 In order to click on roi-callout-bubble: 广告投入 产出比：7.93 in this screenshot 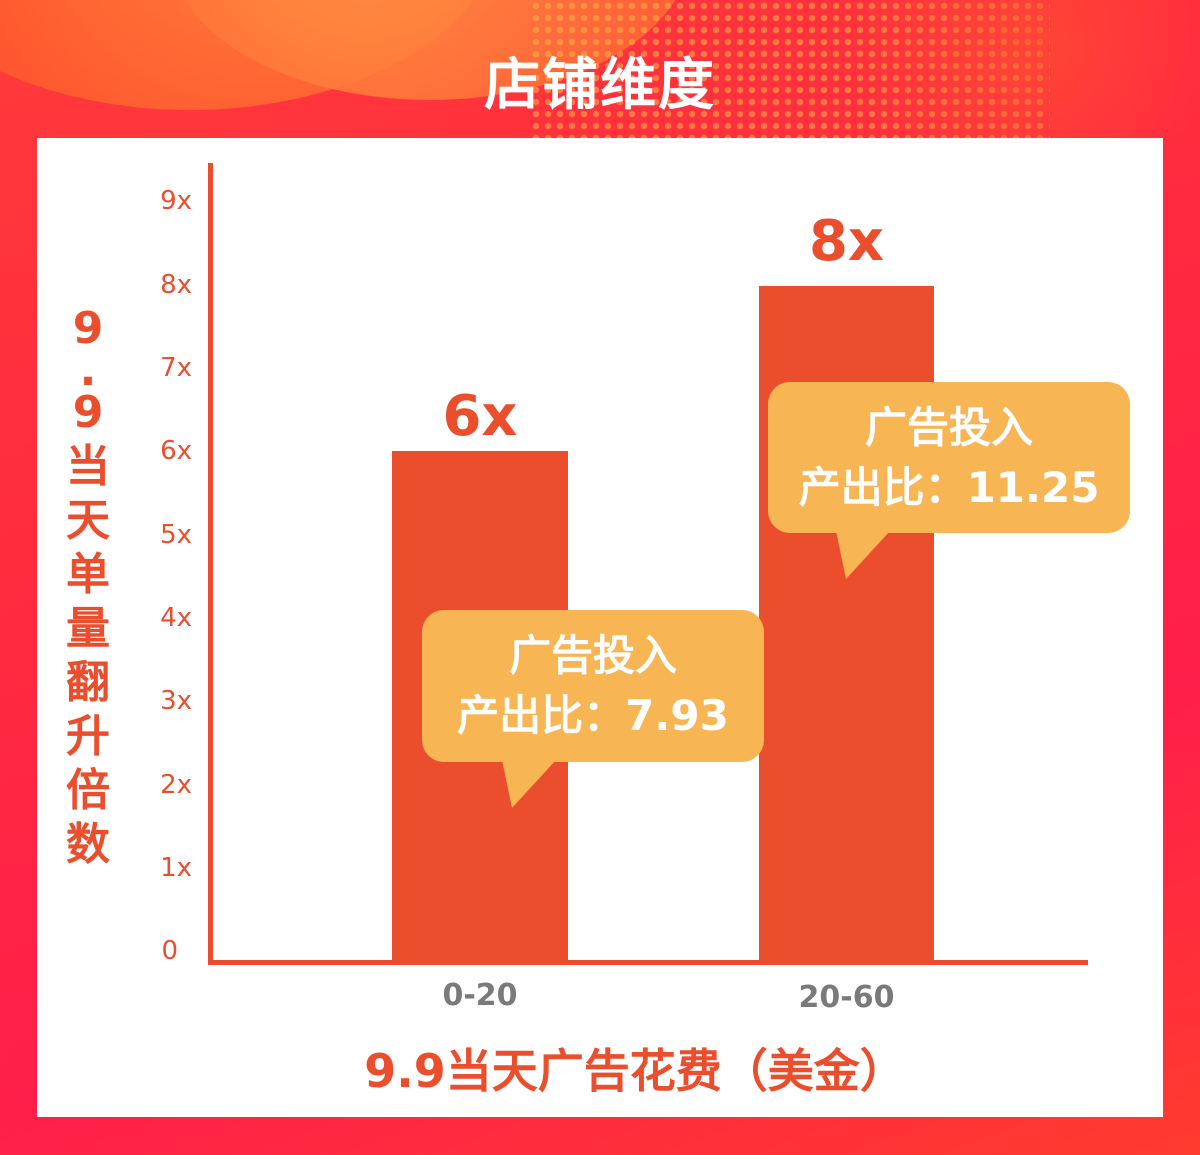, I will do `click(593, 709)`.